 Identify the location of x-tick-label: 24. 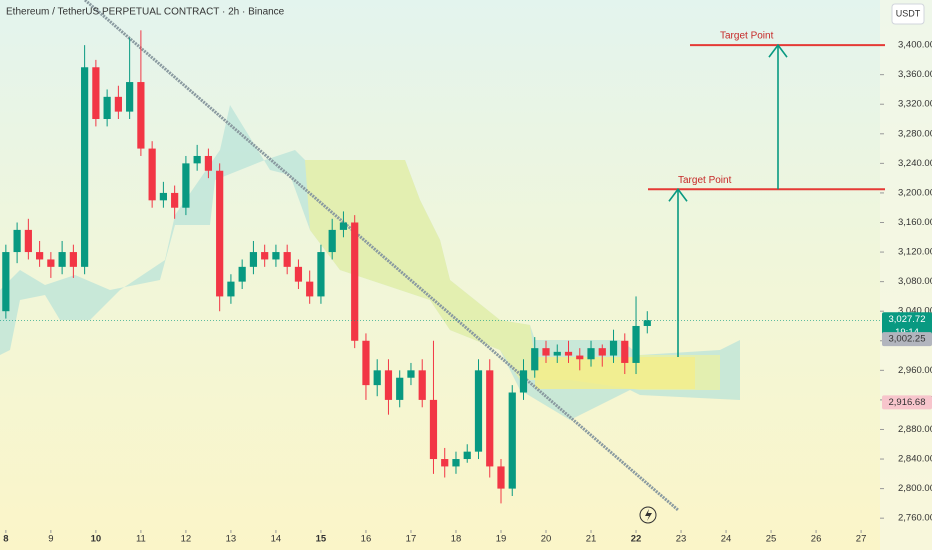
(726, 539).